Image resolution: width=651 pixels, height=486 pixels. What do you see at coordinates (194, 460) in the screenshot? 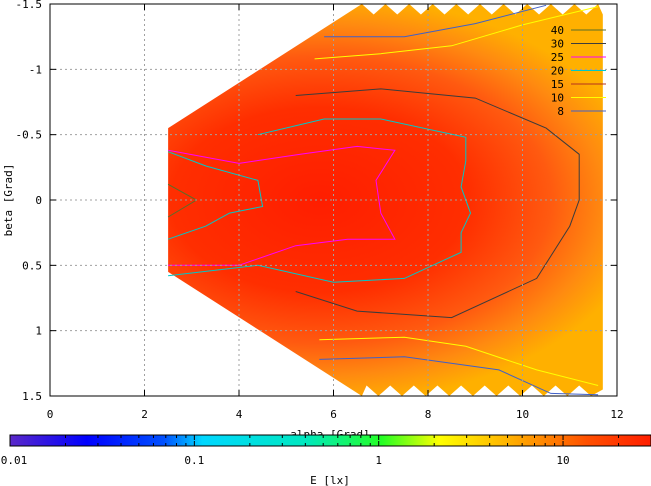
I see `colorbar-tick-label: 0.1` at bounding box center [194, 460].